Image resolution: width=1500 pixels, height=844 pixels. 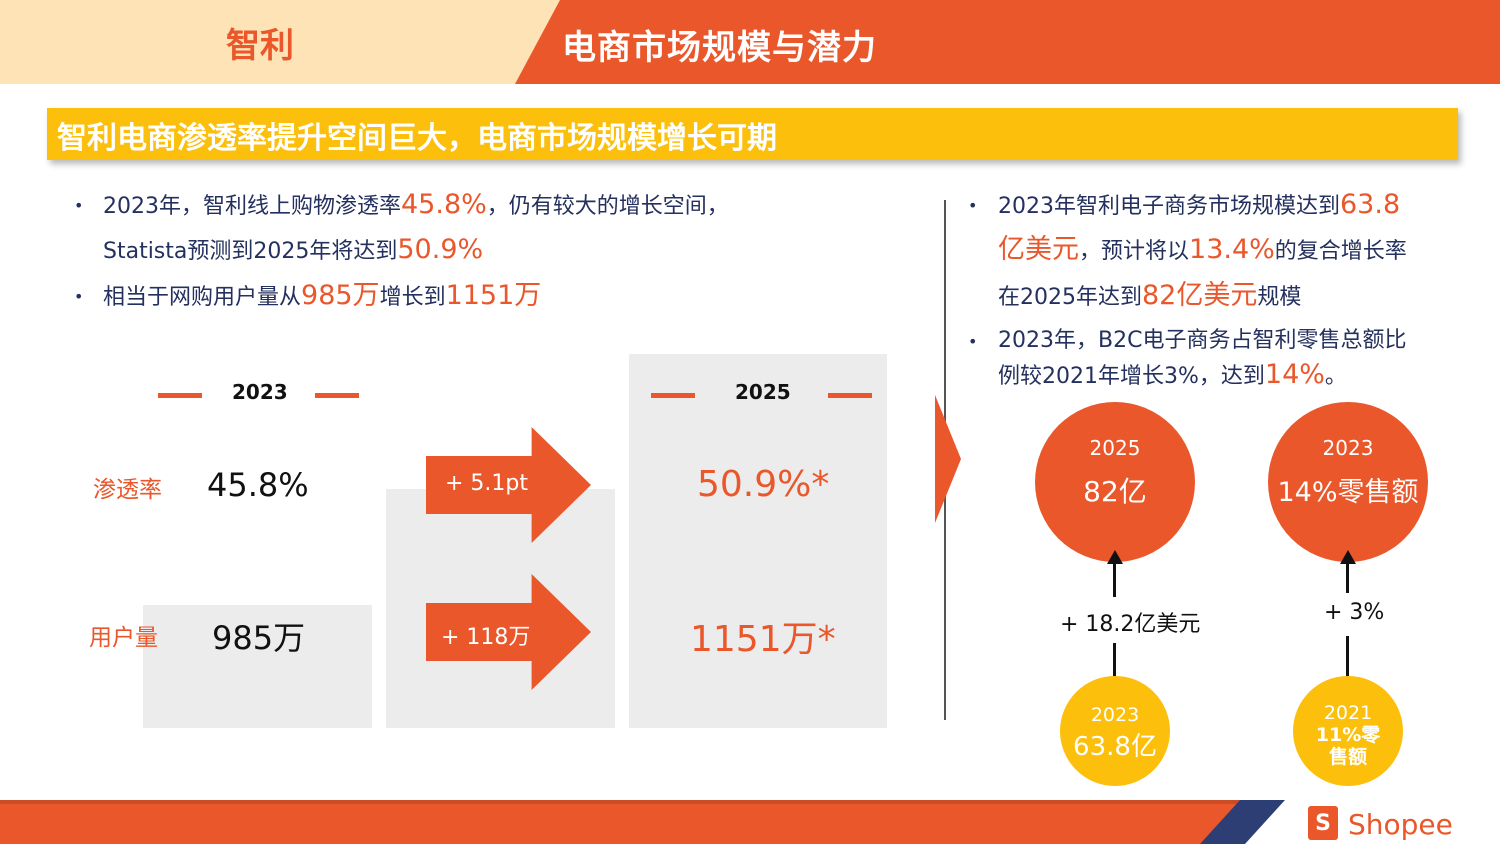 What do you see at coordinates (763, 484) in the screenshot?
I see `penetration-2025-value: 50.9%*` at bounding box center [763, 484].